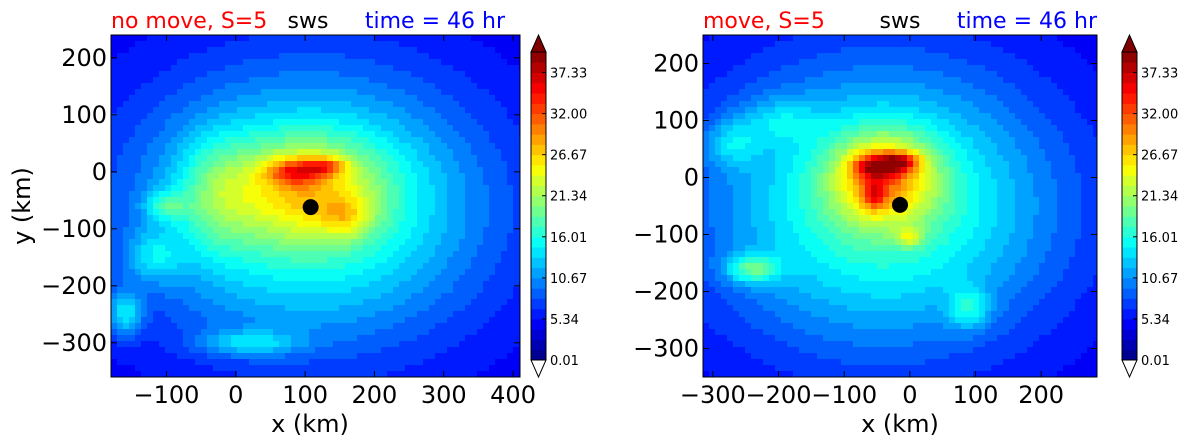 This screenshot has height=447, width=1190. Describe the element at coordinates (538, 211) in the screenshot. I see `colorbar-segment` at that location.